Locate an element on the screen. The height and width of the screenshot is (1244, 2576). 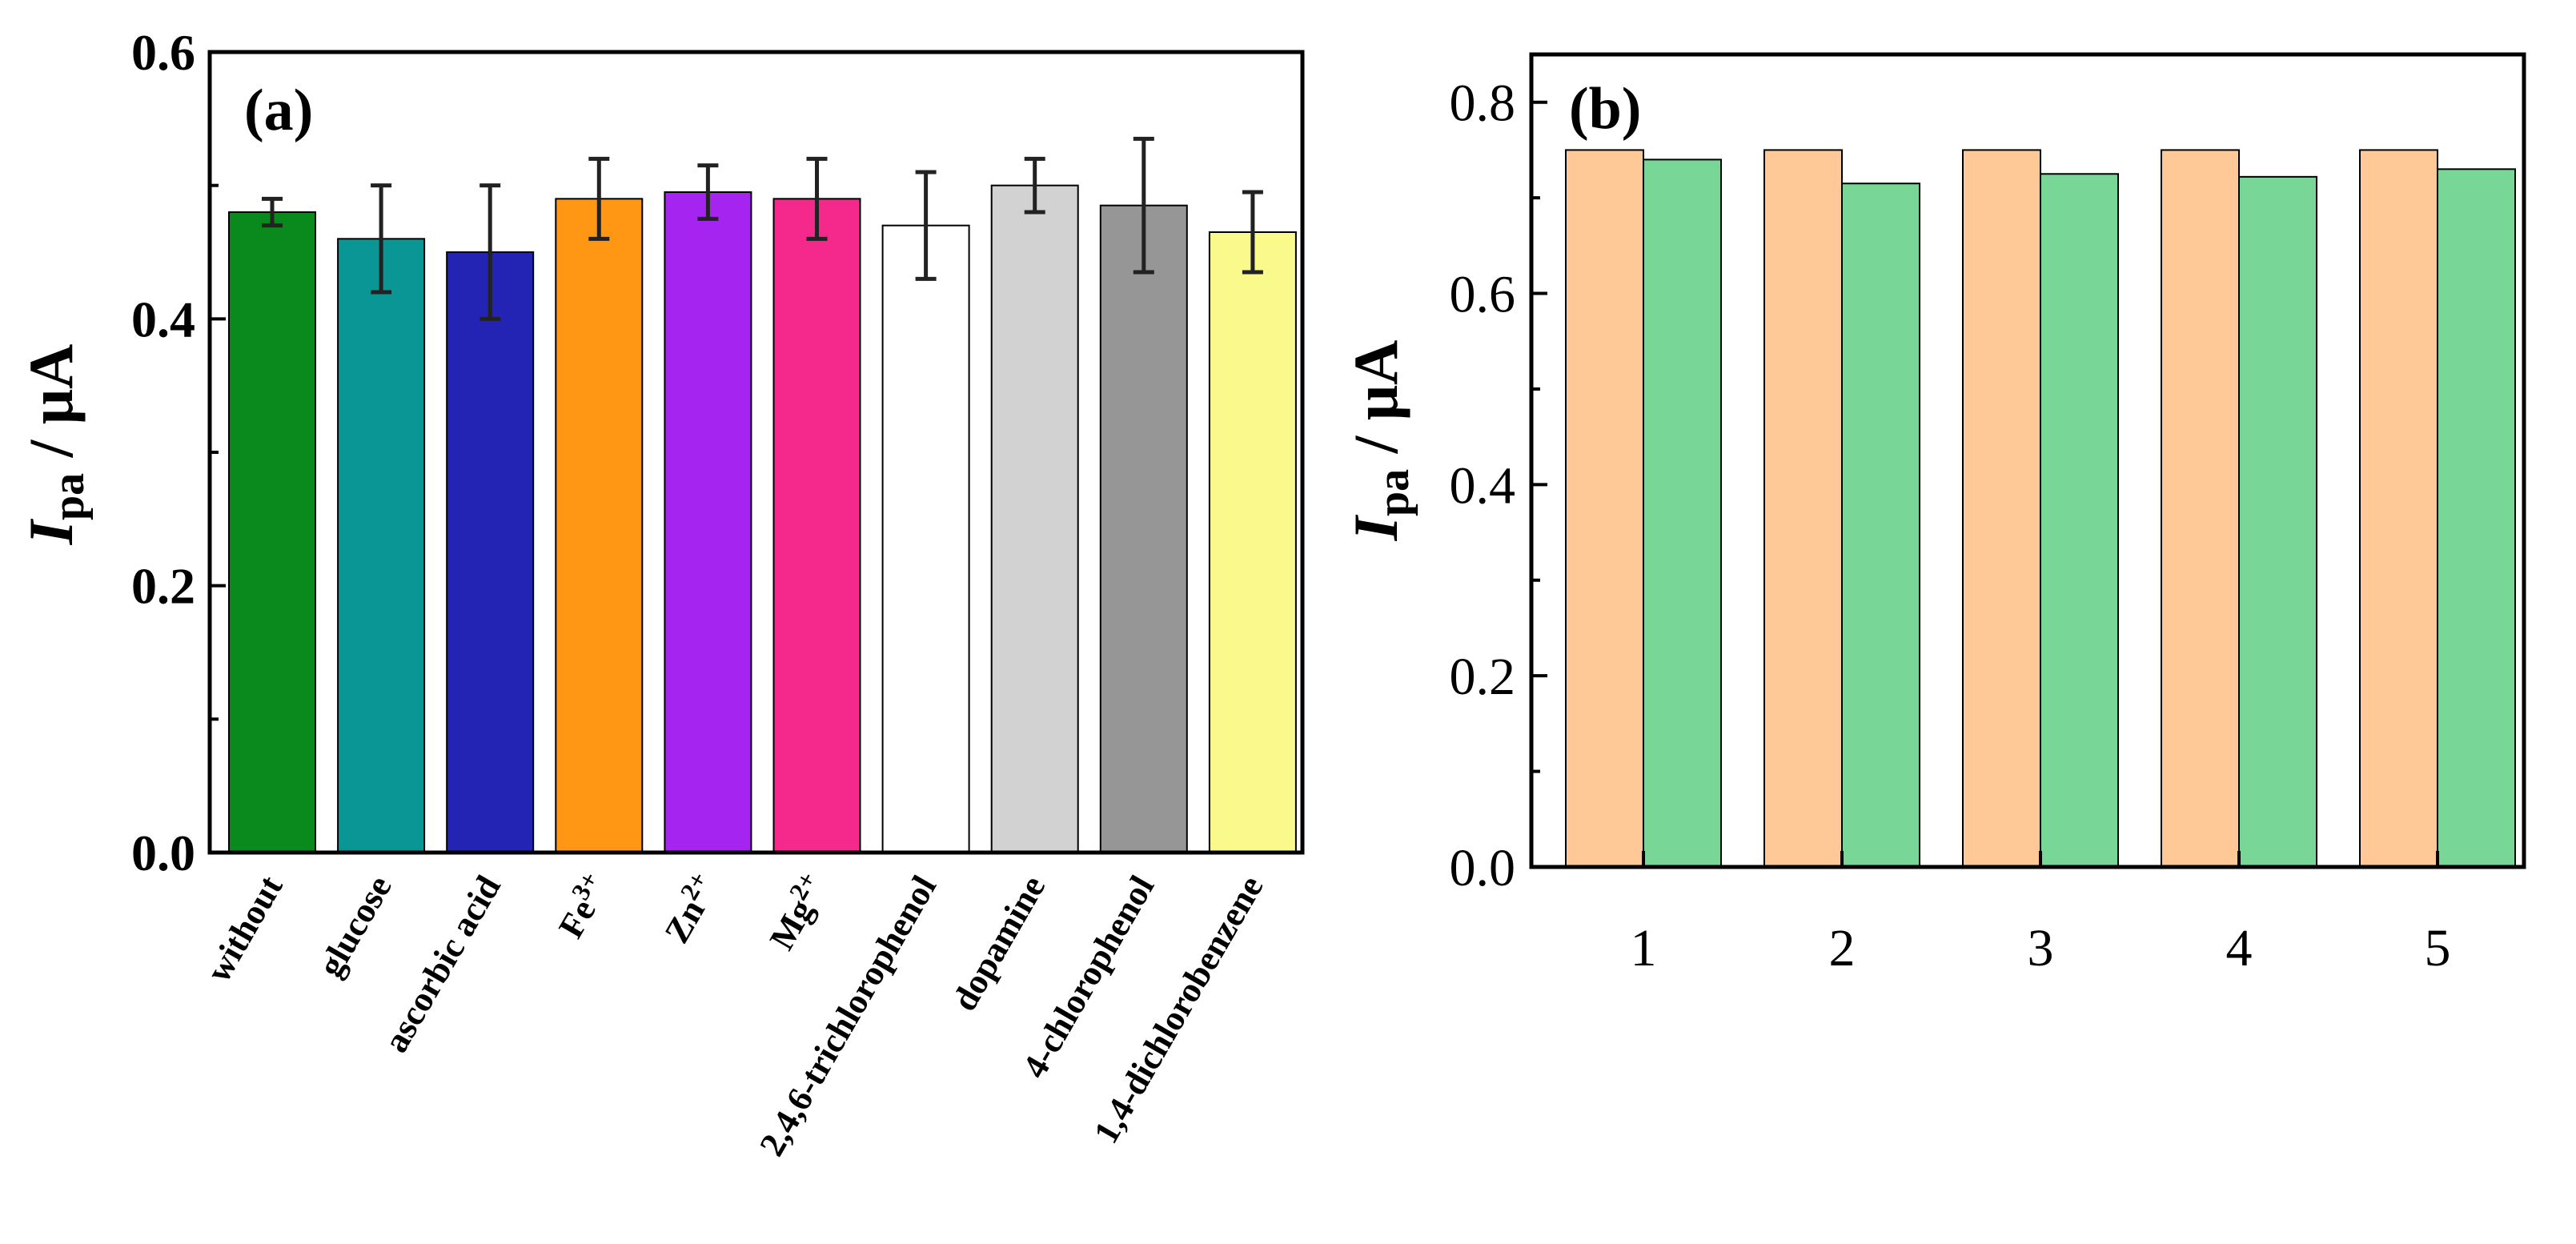
x-tick-text-a-5: Mg is located at coordinates (792, 925).